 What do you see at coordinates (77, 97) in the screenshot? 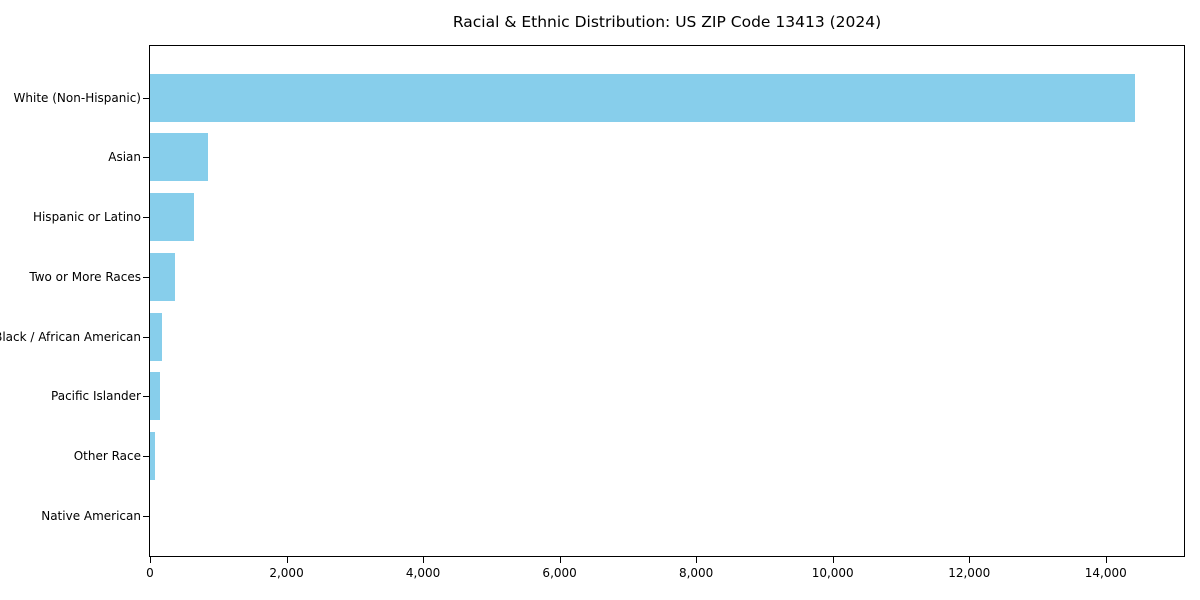
I see `y-axis-label: White (Non-Hispanic)` at bounding box center [77, 97].